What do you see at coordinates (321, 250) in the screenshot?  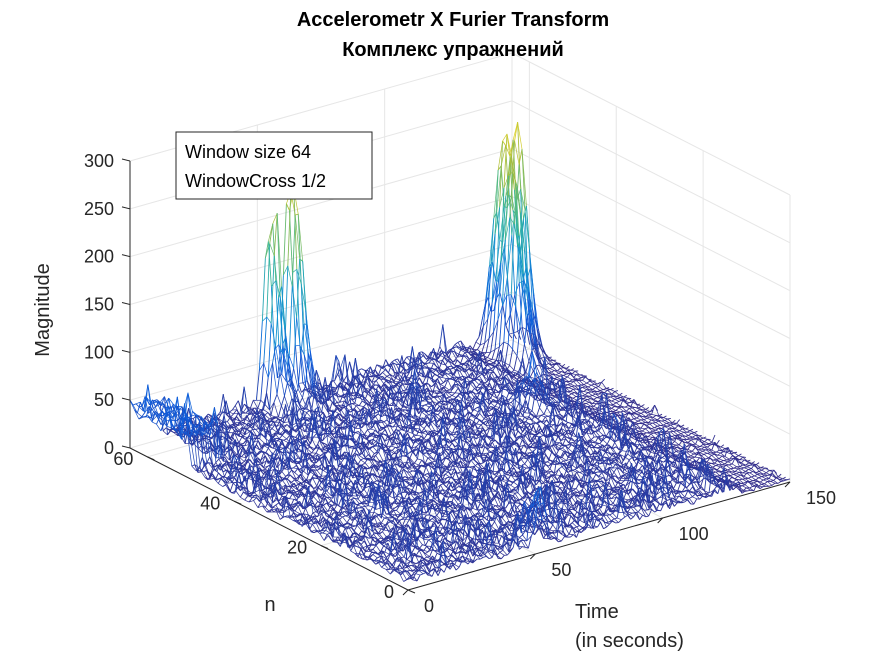 I see `grid-line` at bounding box center [321, 250].